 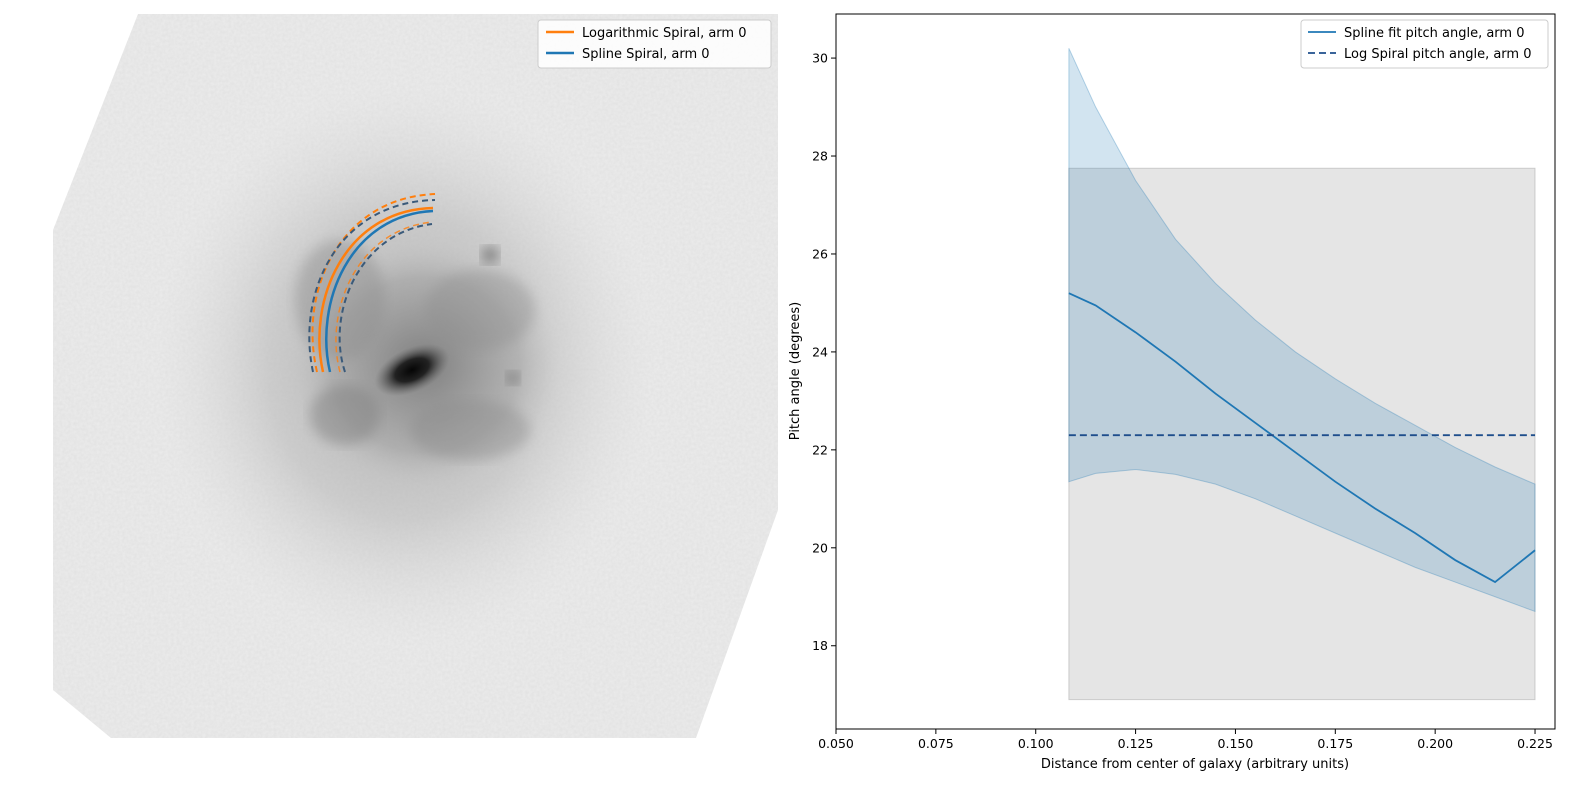 I want to click on spline-spiral-upper-bound, so click(x=372, y=286).